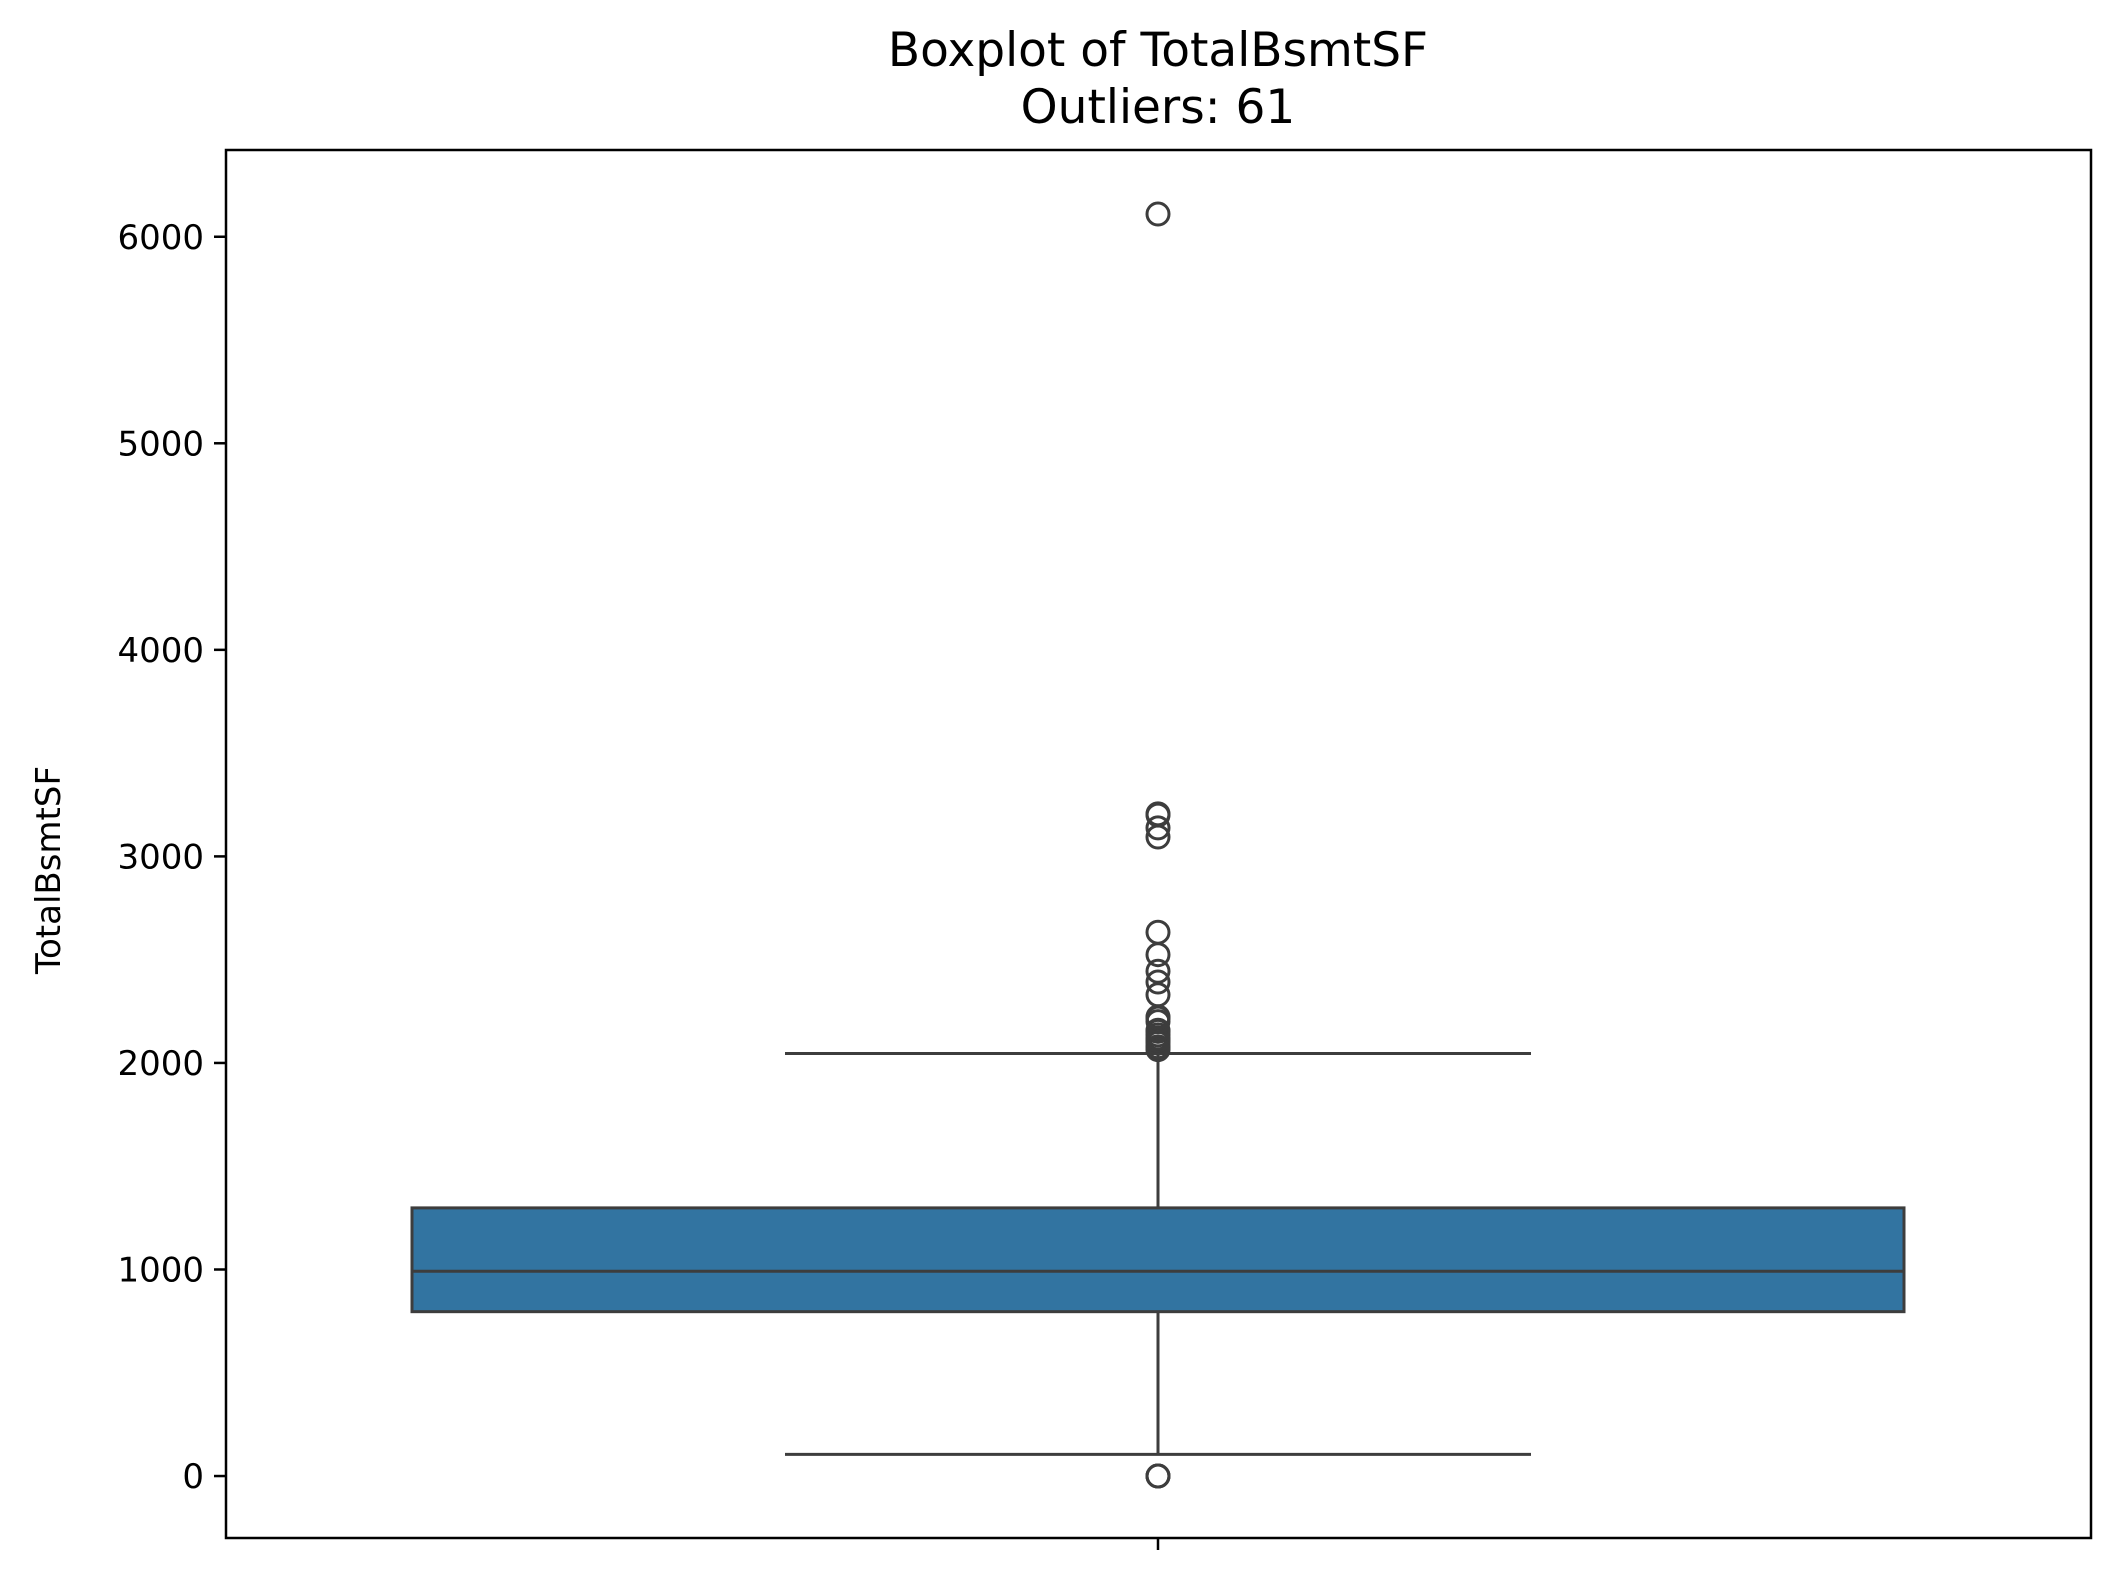 Image resolution: width=2113 pixels, height=1579 pixels. Describe the element at coordinates (1158, 107) in the screenshot. I see `chart-subtitle: Outliers: 61` at that location.